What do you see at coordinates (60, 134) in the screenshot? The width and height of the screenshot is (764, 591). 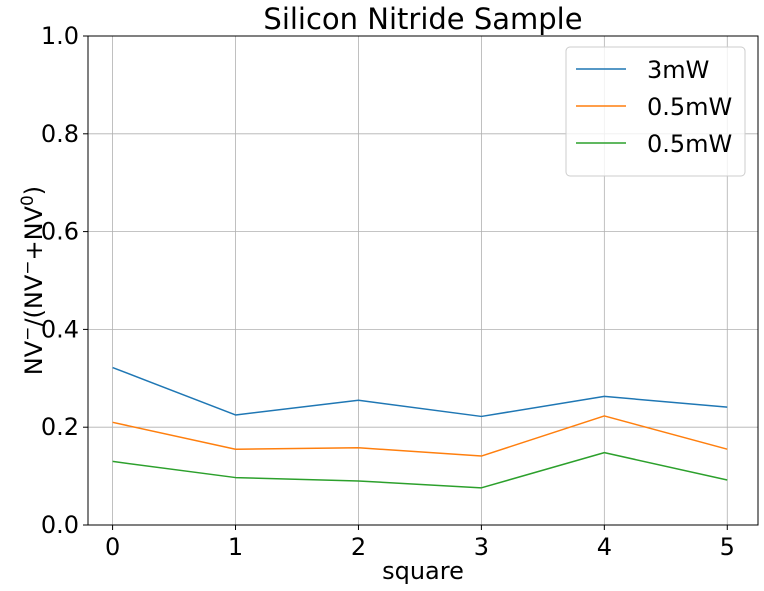 I see `y-tick-label: 0.8` at bounding box center [60, 134].